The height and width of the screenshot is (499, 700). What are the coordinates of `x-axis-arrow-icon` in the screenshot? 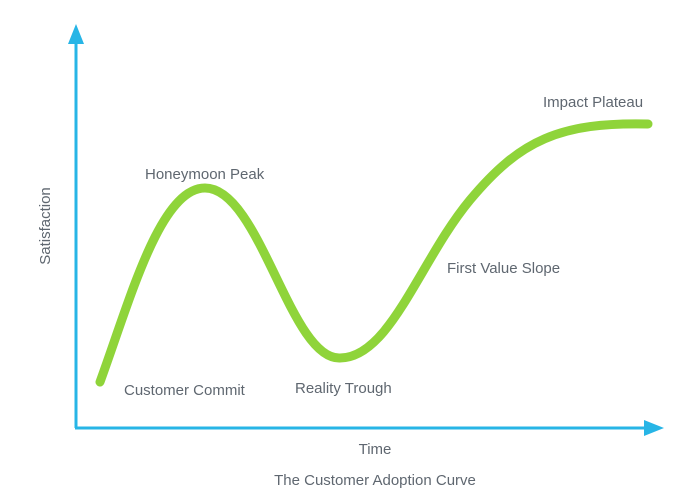 It's located at (654, 428).